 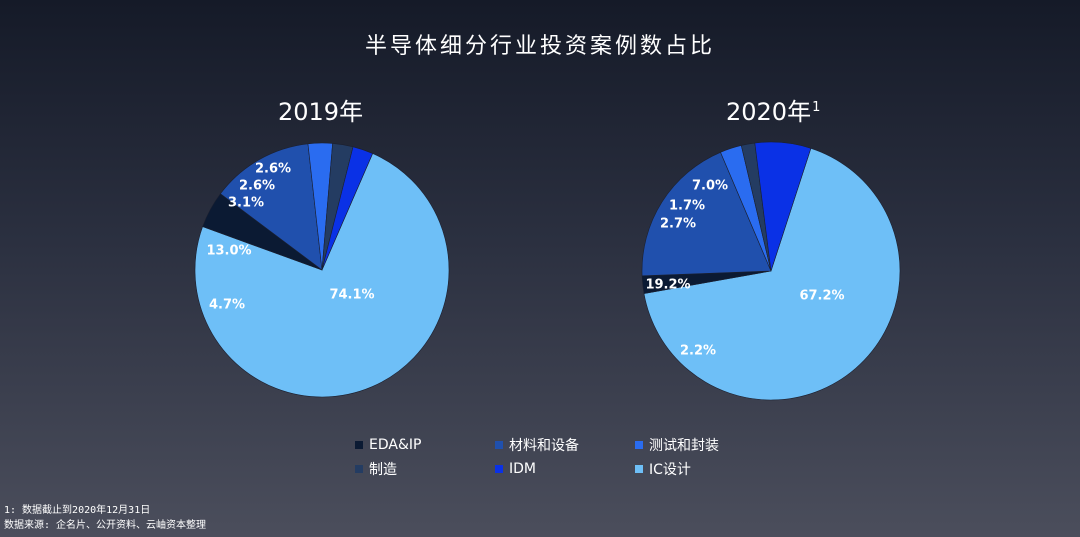 What do you see at coordinates (684, 446) in the screenshot?
I see `legend-label-testing-packaging: 测试和封装` at bounding box center [684, 446].